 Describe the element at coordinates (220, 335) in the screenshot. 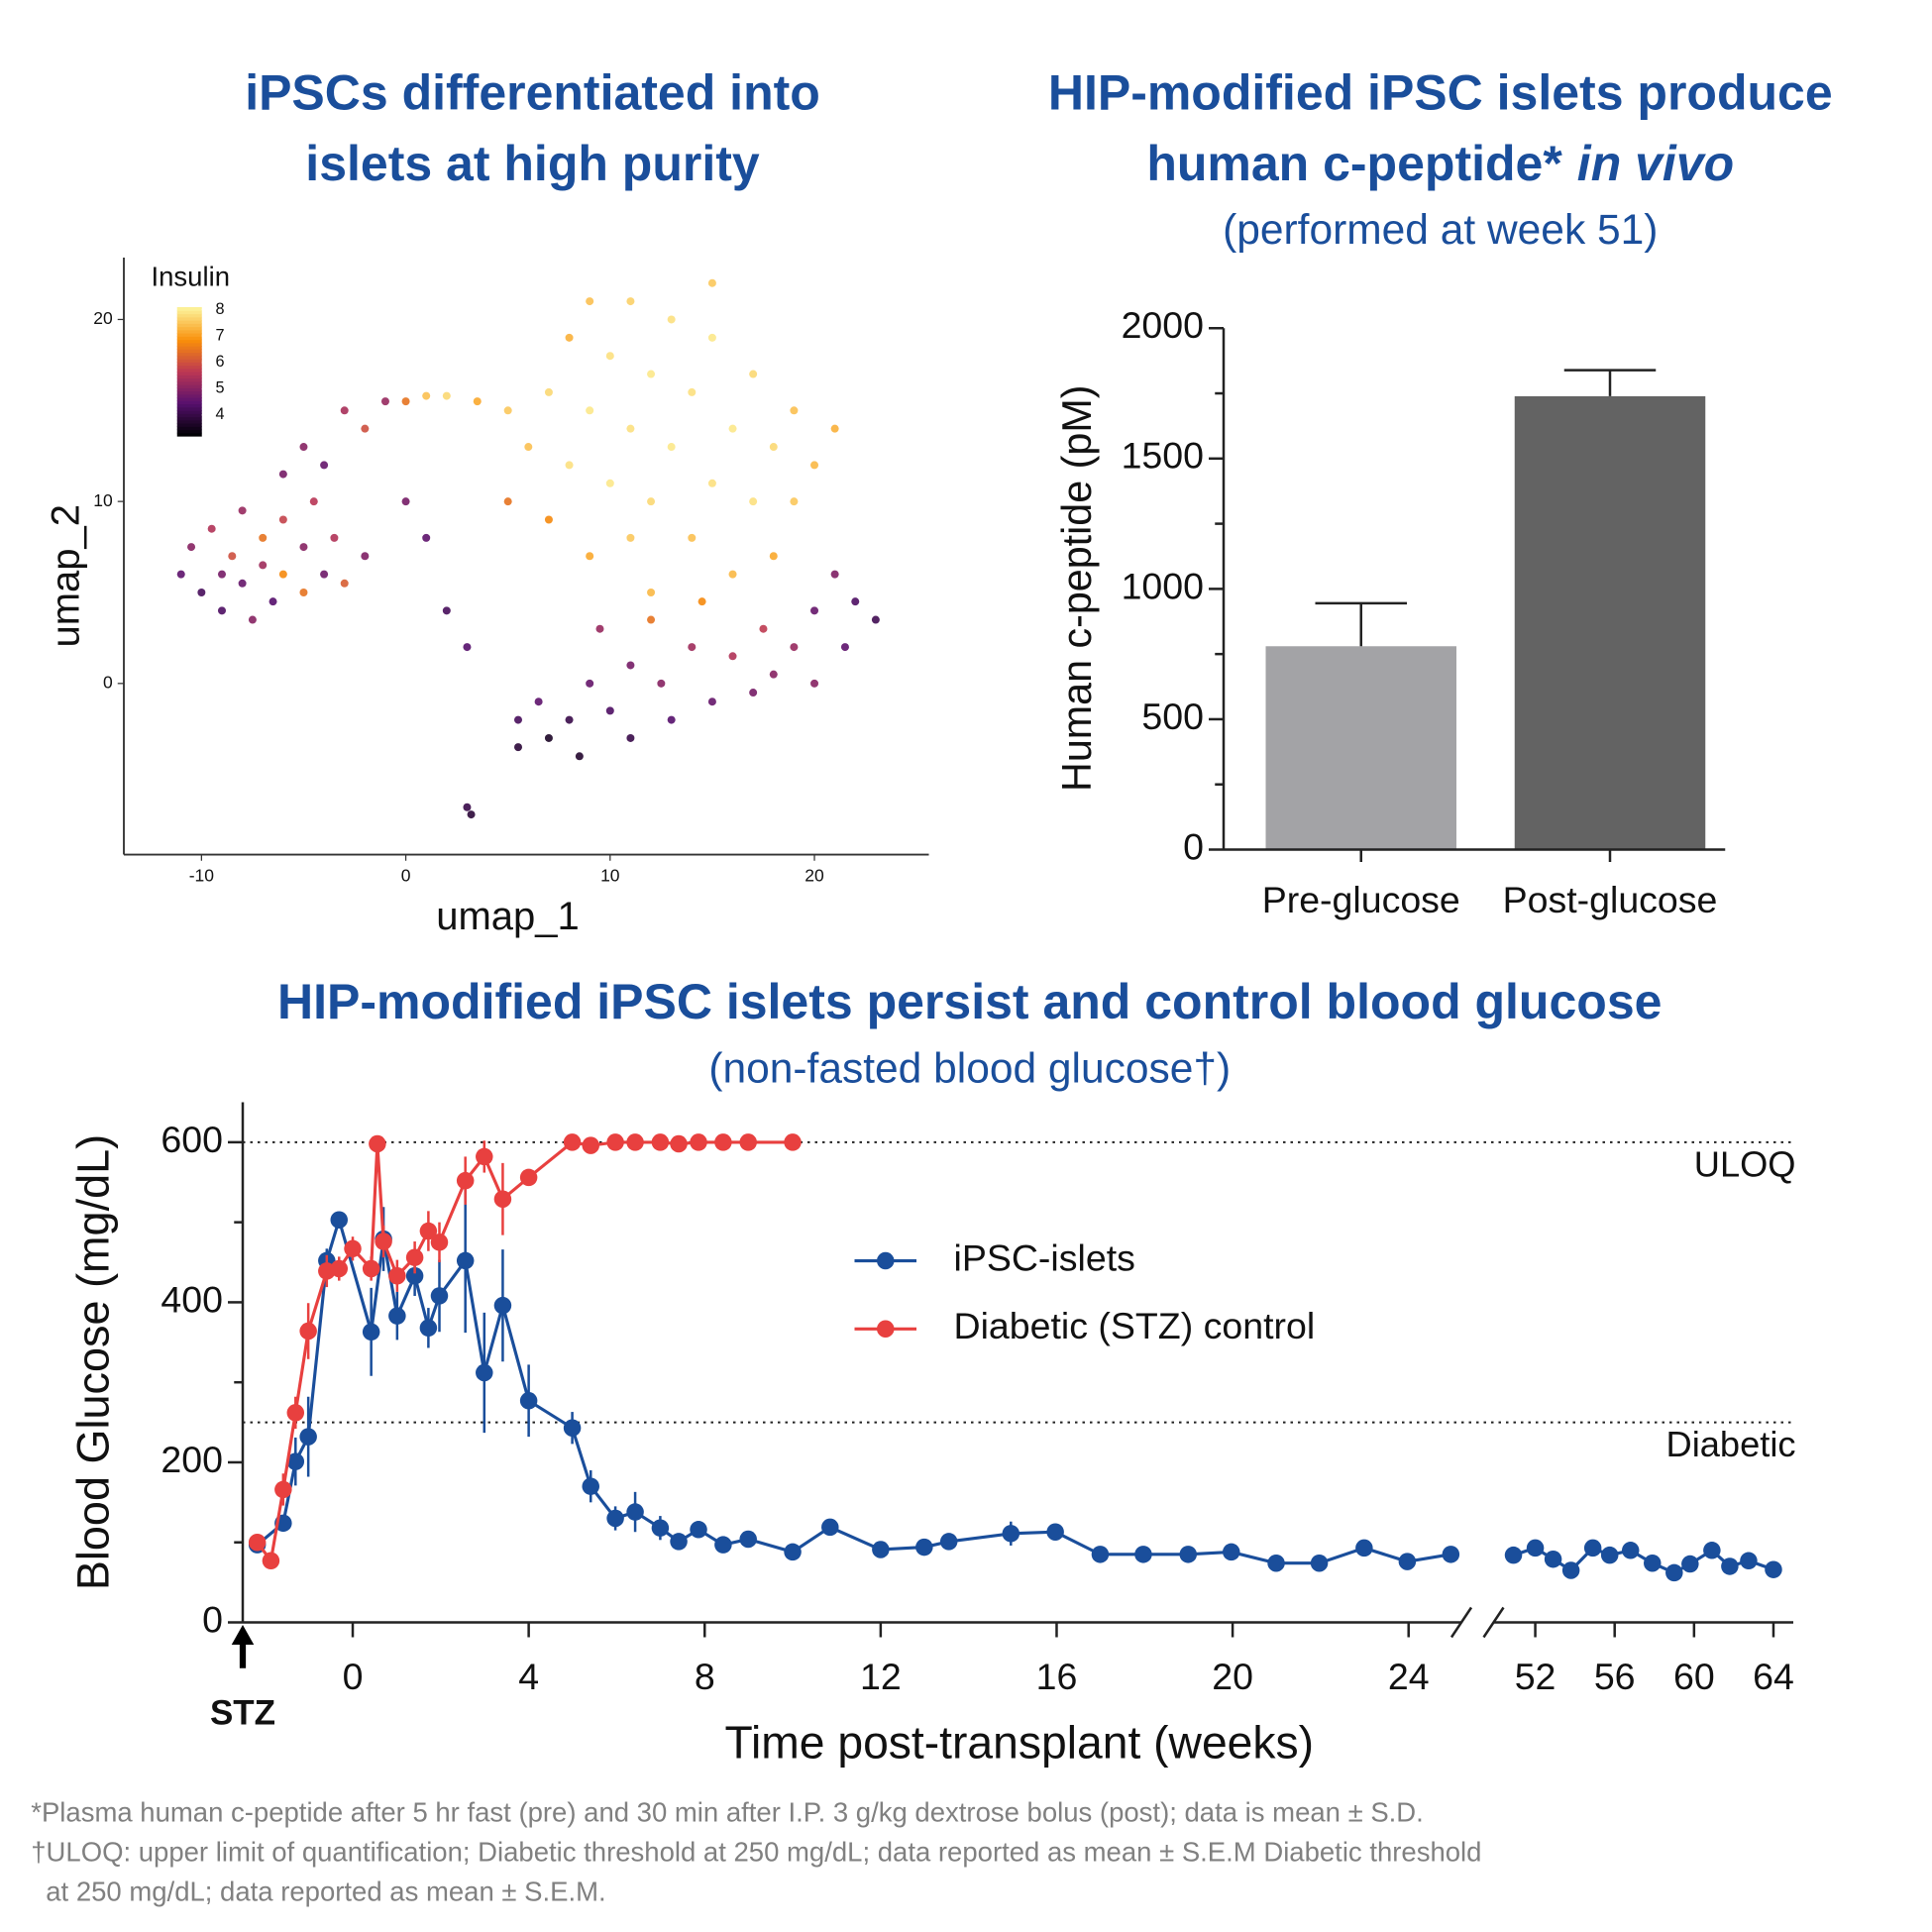

I see `colorbar-tick-label: 7` at that location.